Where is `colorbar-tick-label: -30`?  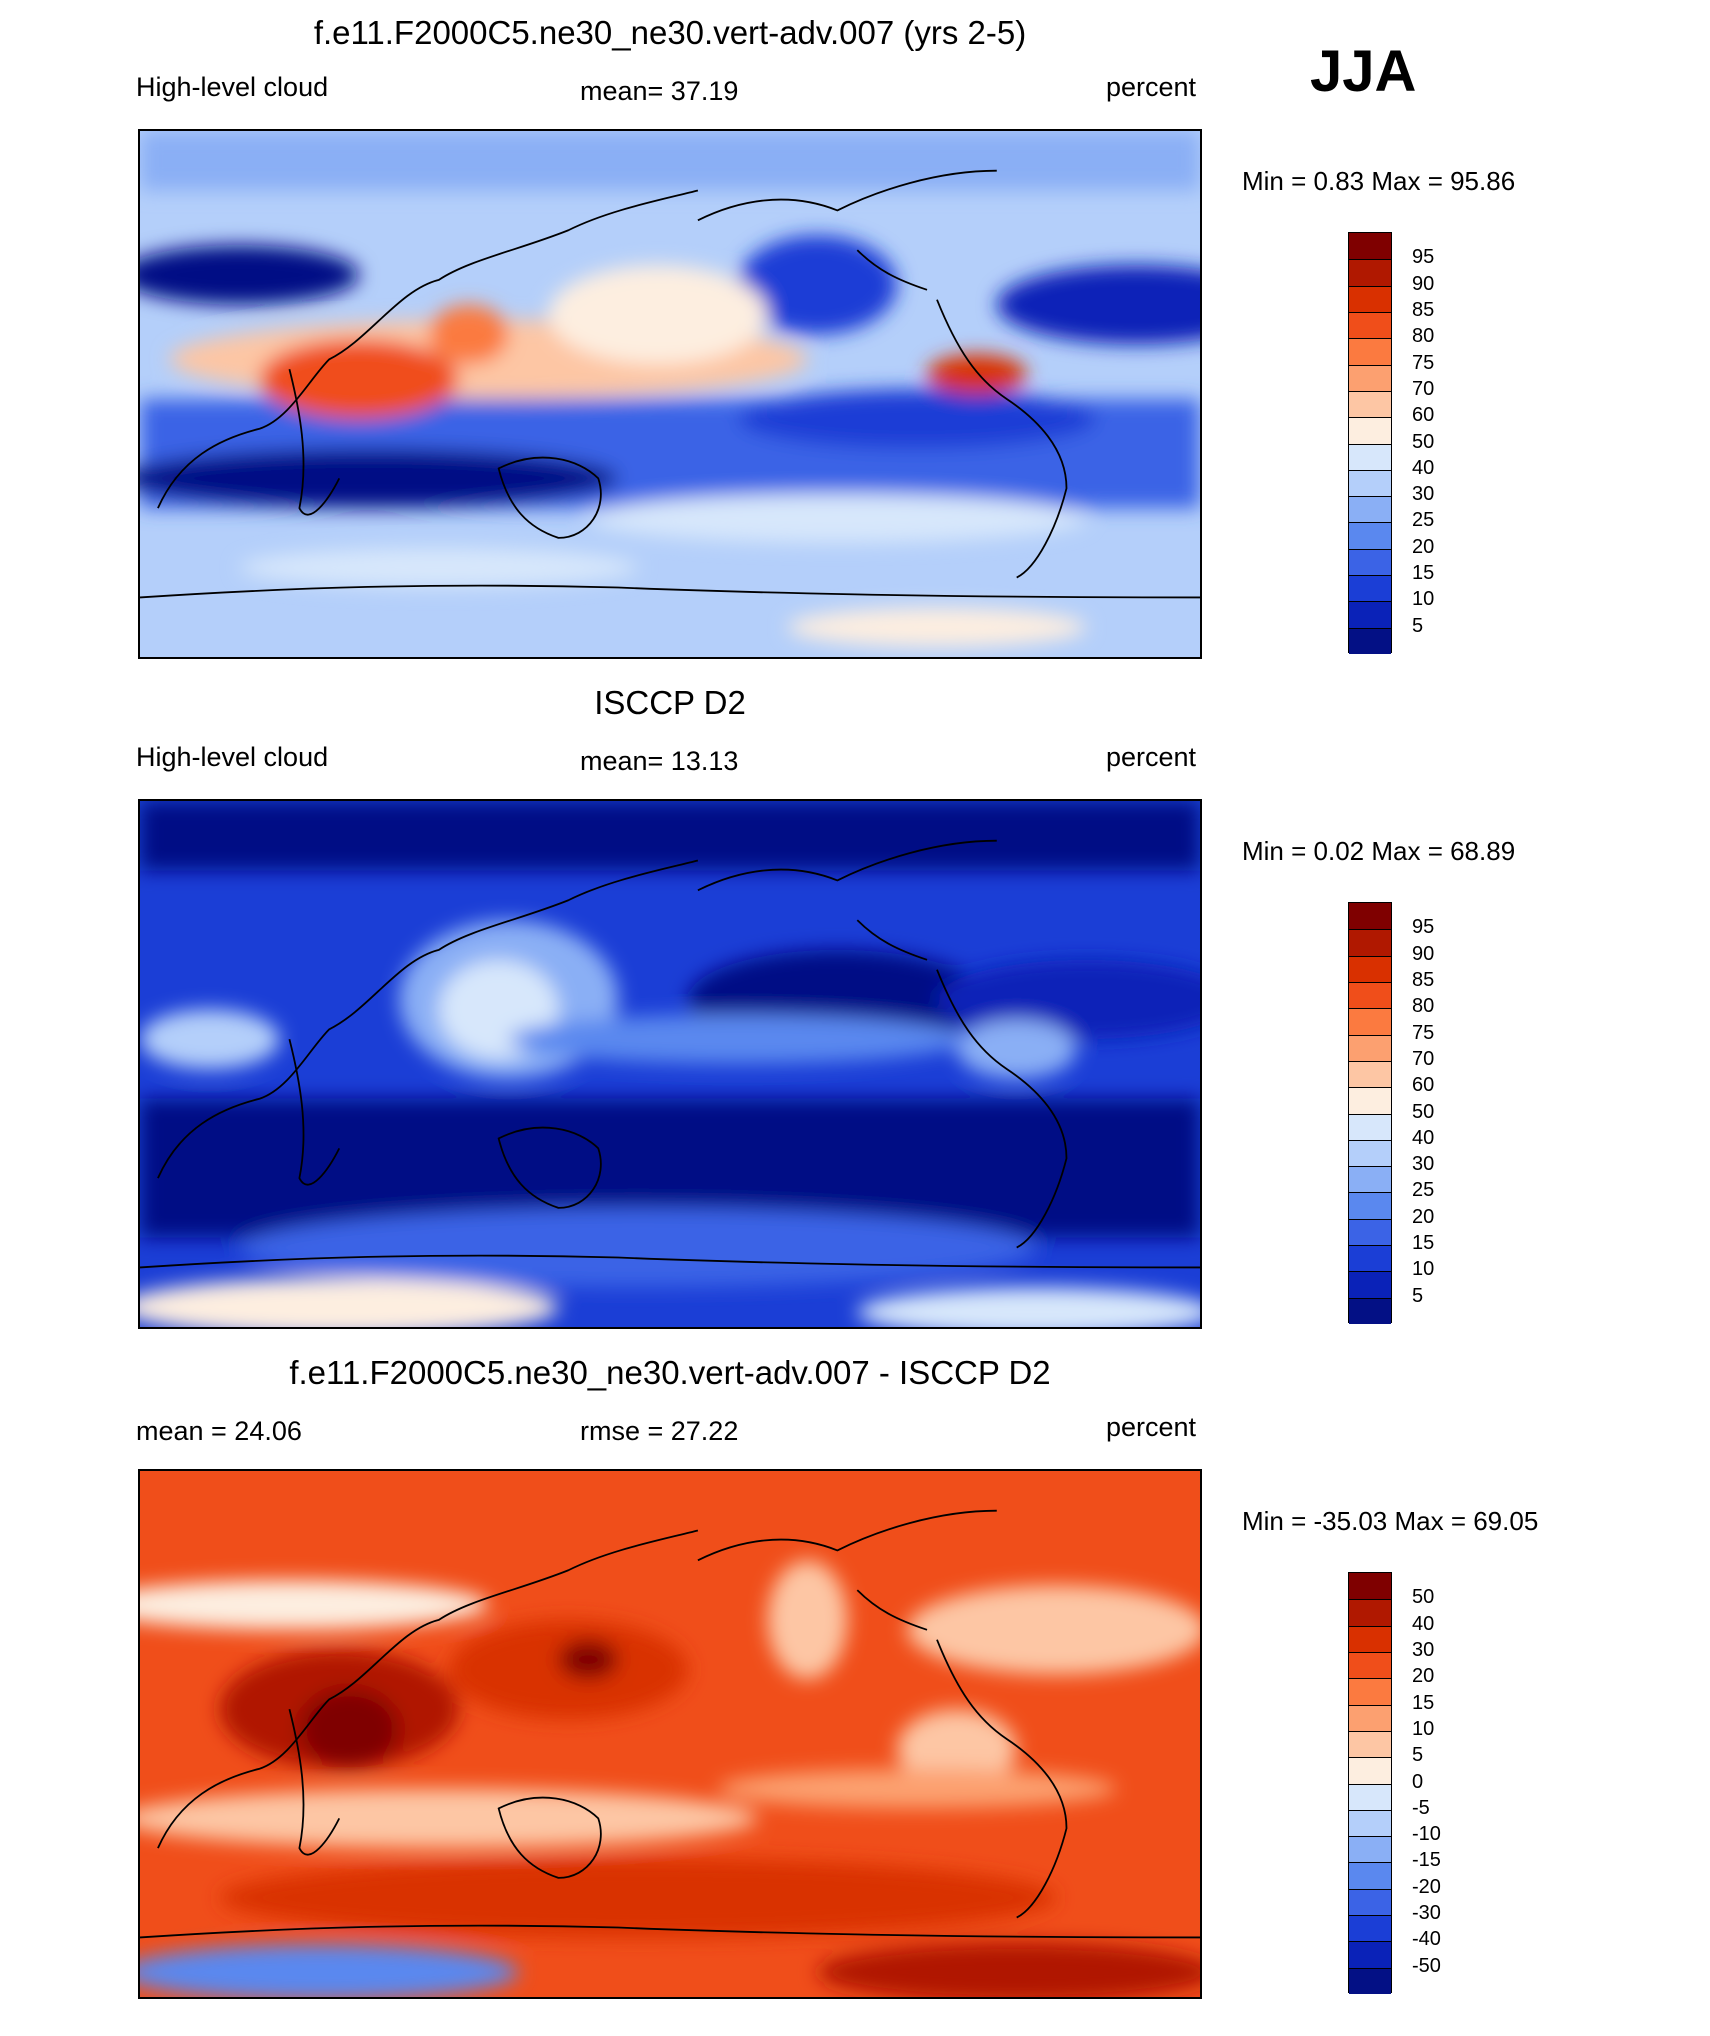
colorbar-tick-label: -30 is located at coordinates (1426, 1913).